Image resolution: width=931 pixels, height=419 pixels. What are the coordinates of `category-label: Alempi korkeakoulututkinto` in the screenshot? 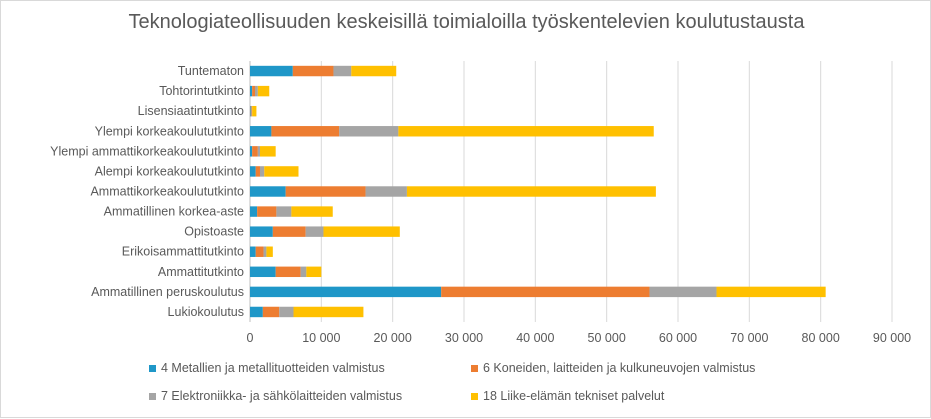 It's located at (169, 171).